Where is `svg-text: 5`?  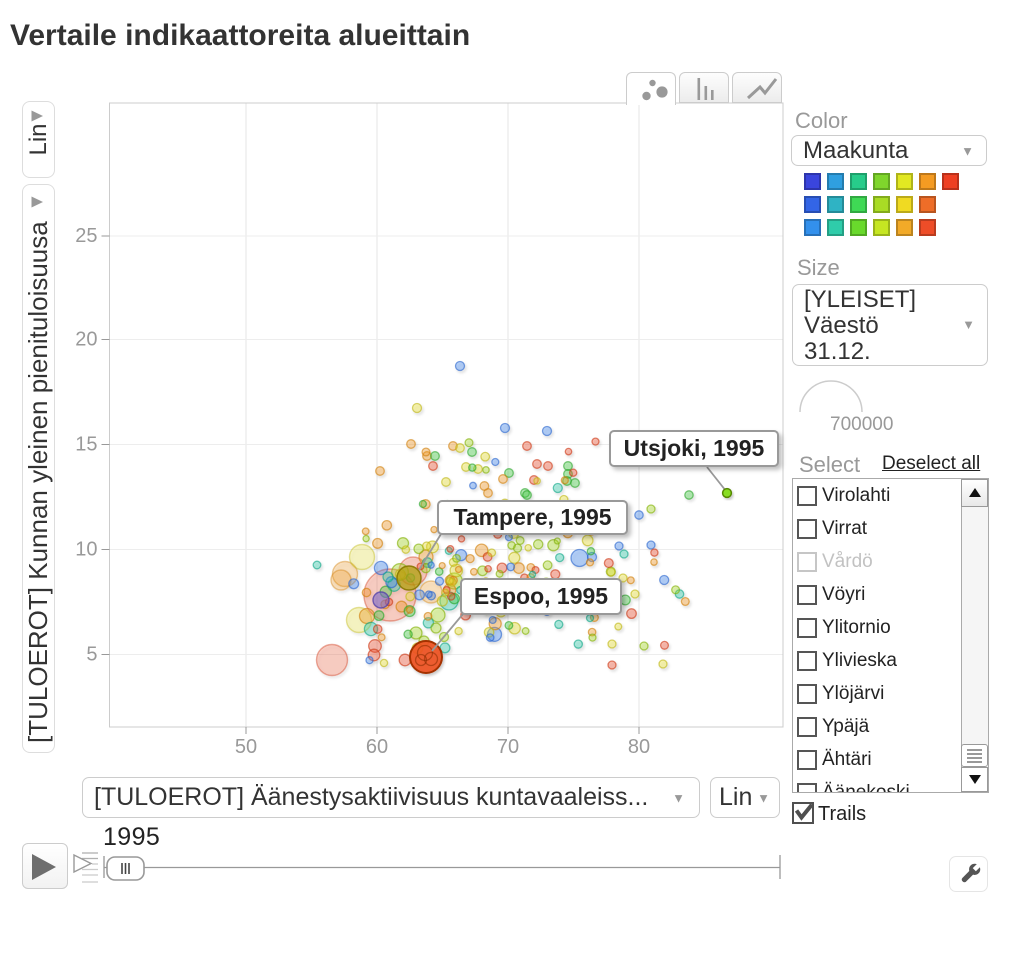 svg-text: 5 is located at coordinates (91, 655).